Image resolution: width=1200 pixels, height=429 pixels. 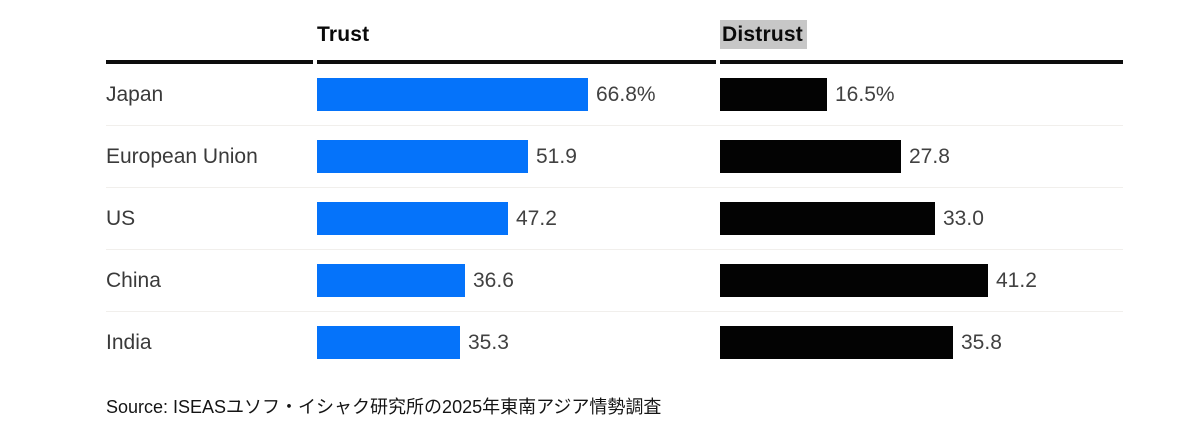 I want to click on trust-bar-cell: 36.6, so click(x=516, y=280).